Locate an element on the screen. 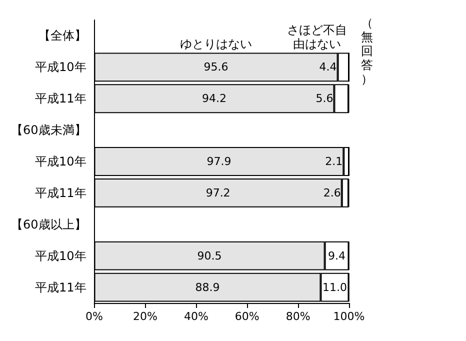  data-label: 2.1 is located at coordinates (334, 161).